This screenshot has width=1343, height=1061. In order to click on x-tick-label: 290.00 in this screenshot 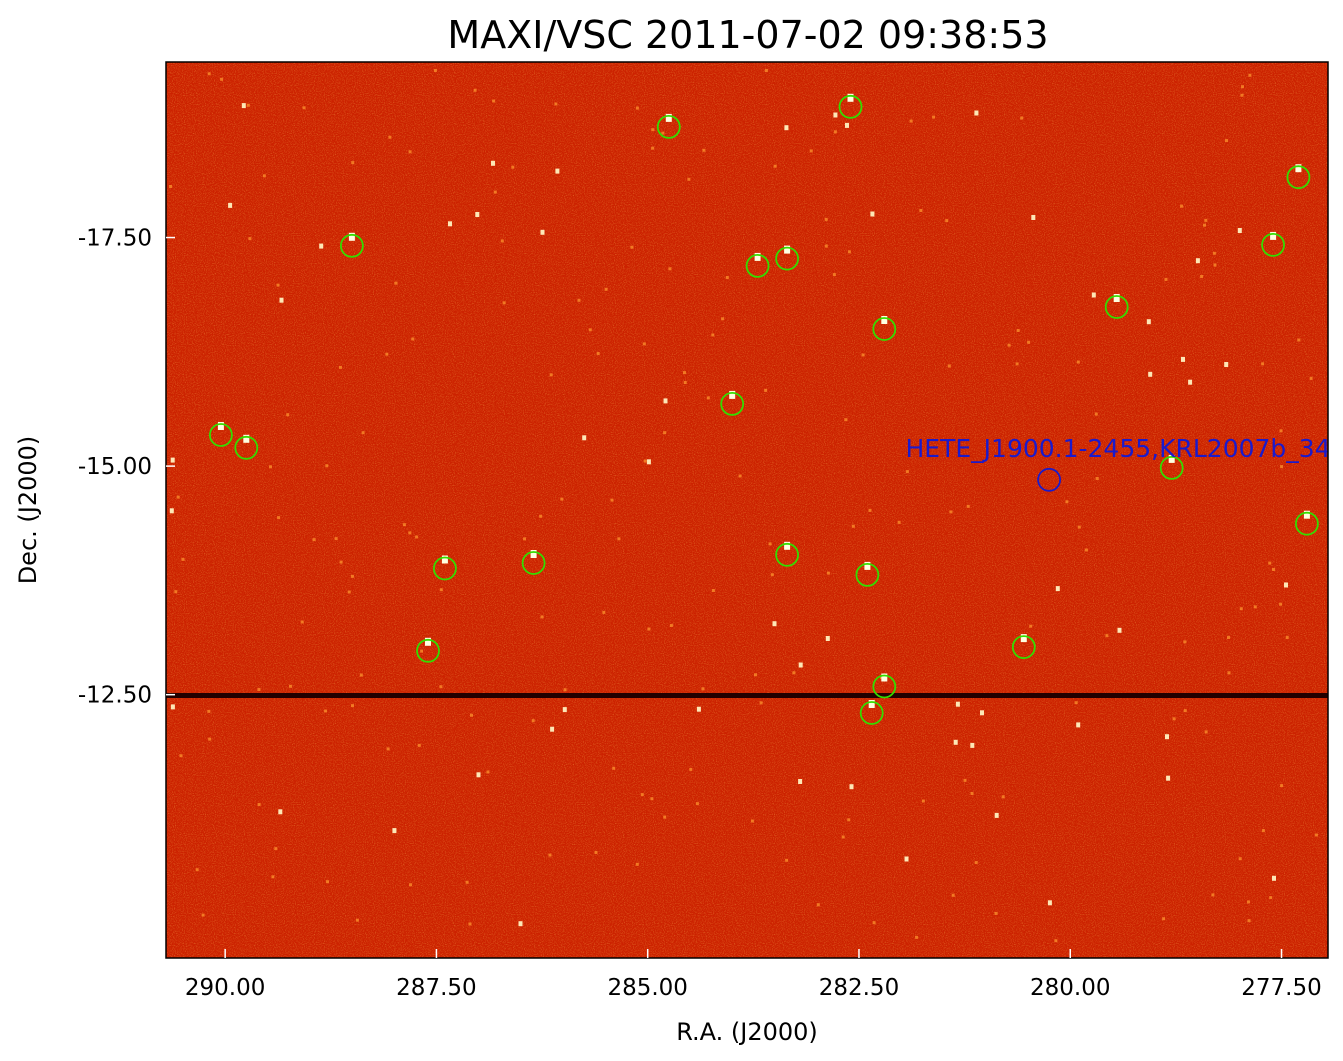, I will do `click(225, 988)`.